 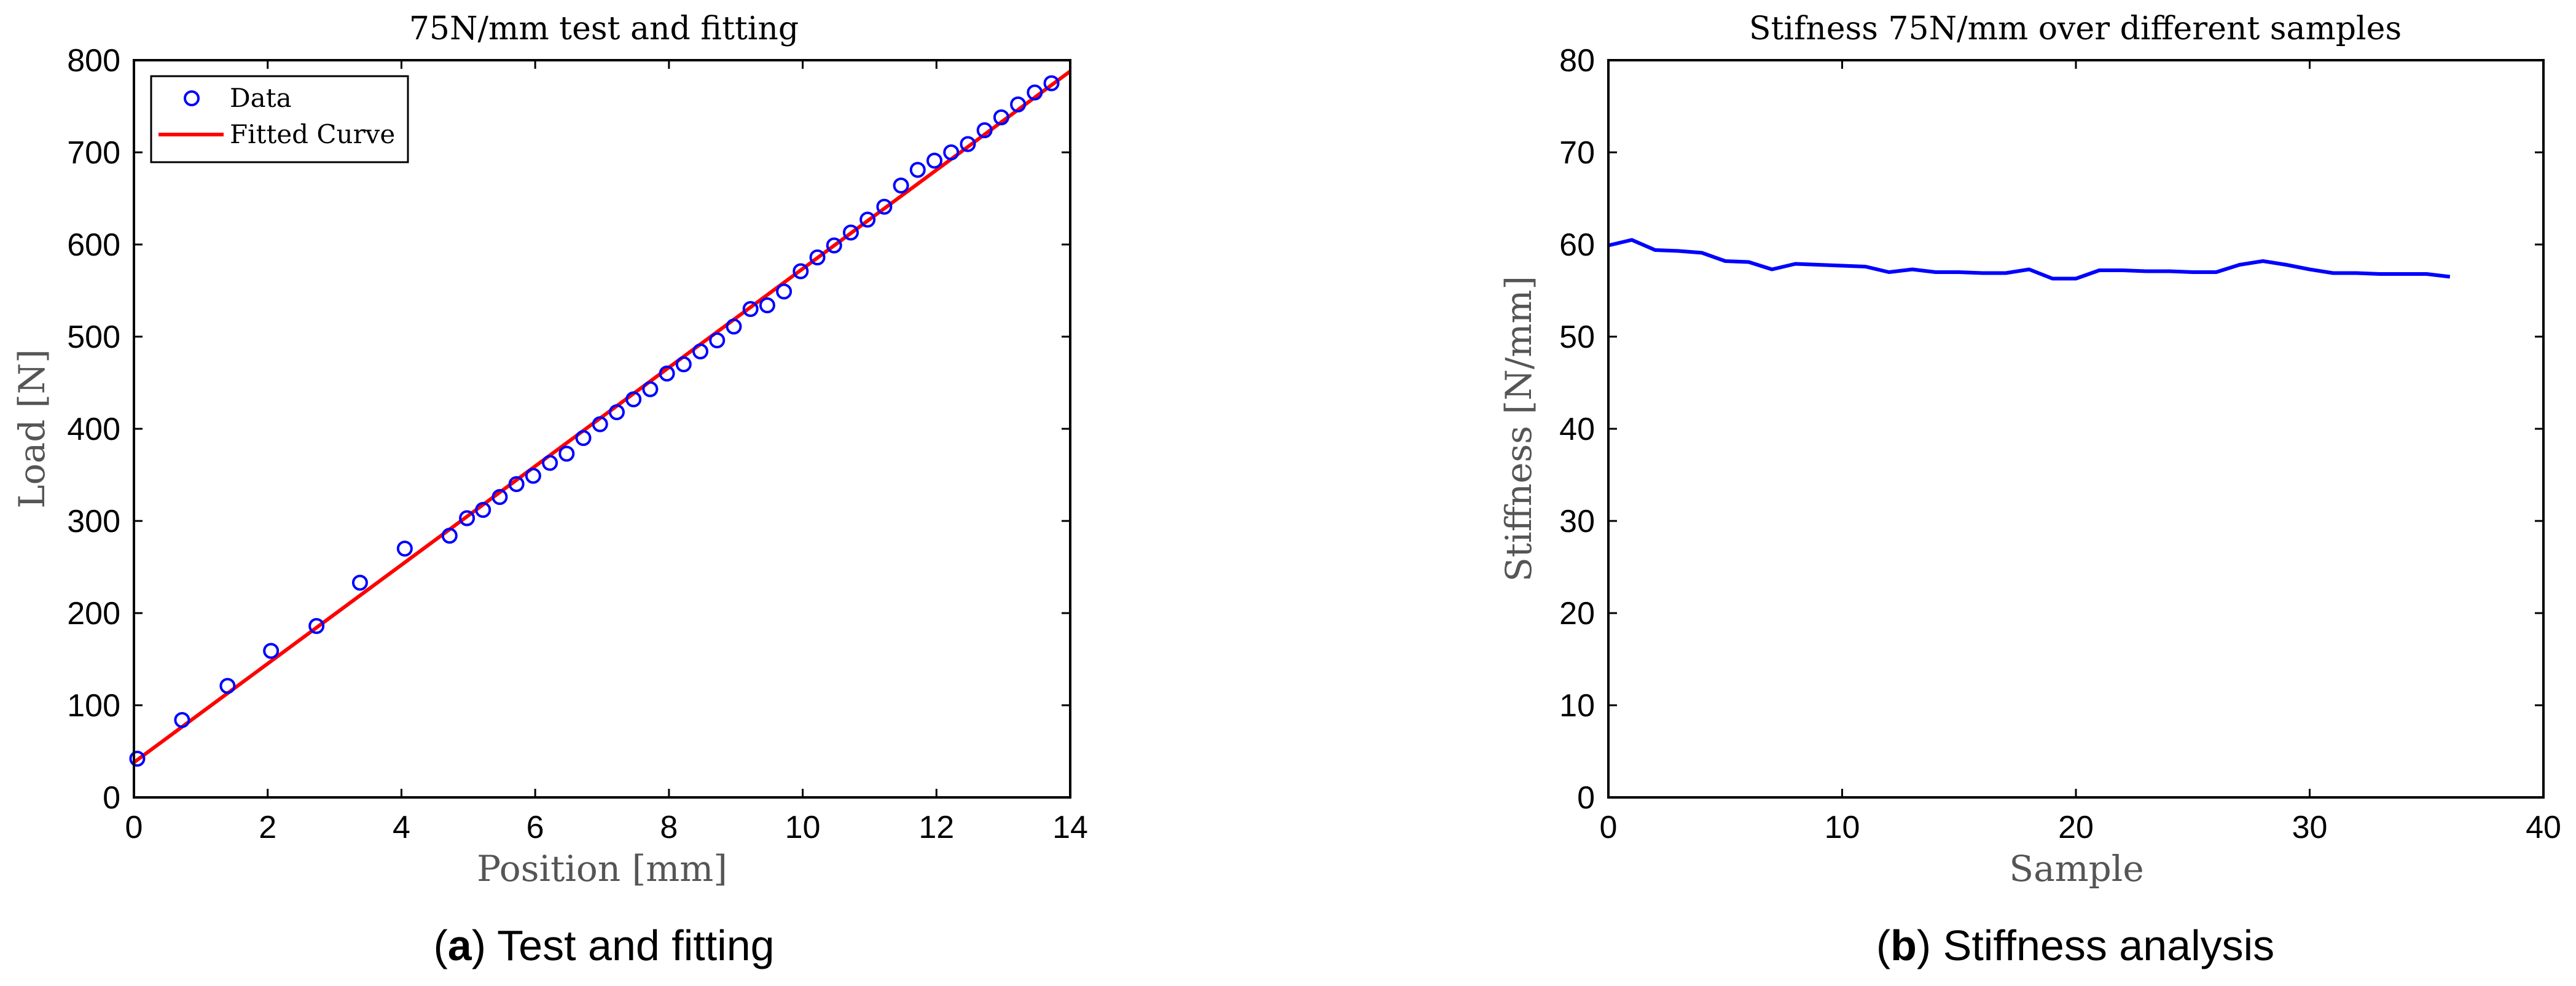 What do you see at coordinates (1577, 706) in the screenshot?
I see `y-tick-label: 10` at bounding box center [1577, 706].